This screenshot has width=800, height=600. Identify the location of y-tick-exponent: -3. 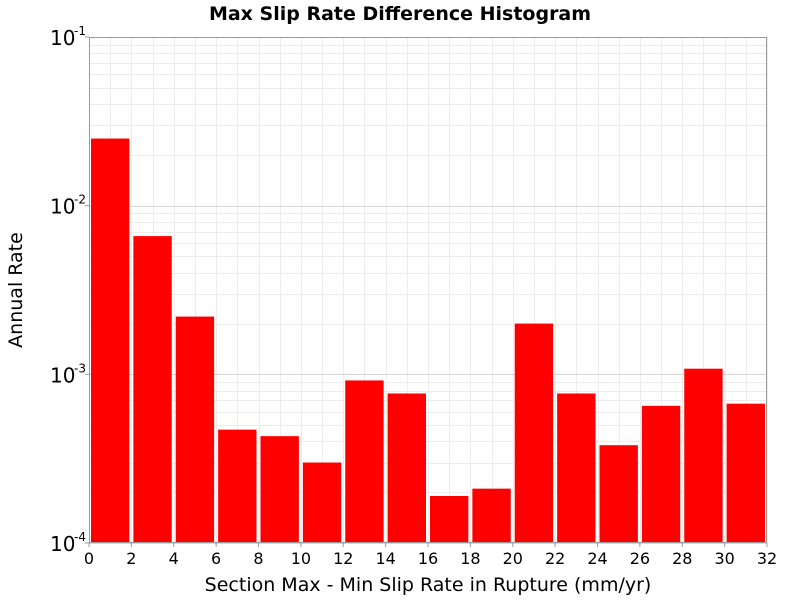
(80, 368).